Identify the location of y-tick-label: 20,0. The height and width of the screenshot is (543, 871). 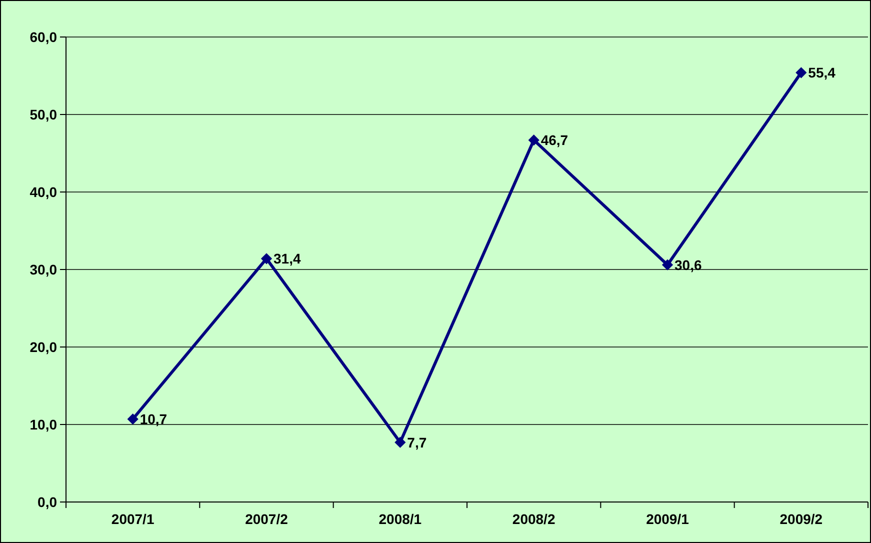
(44, 347).